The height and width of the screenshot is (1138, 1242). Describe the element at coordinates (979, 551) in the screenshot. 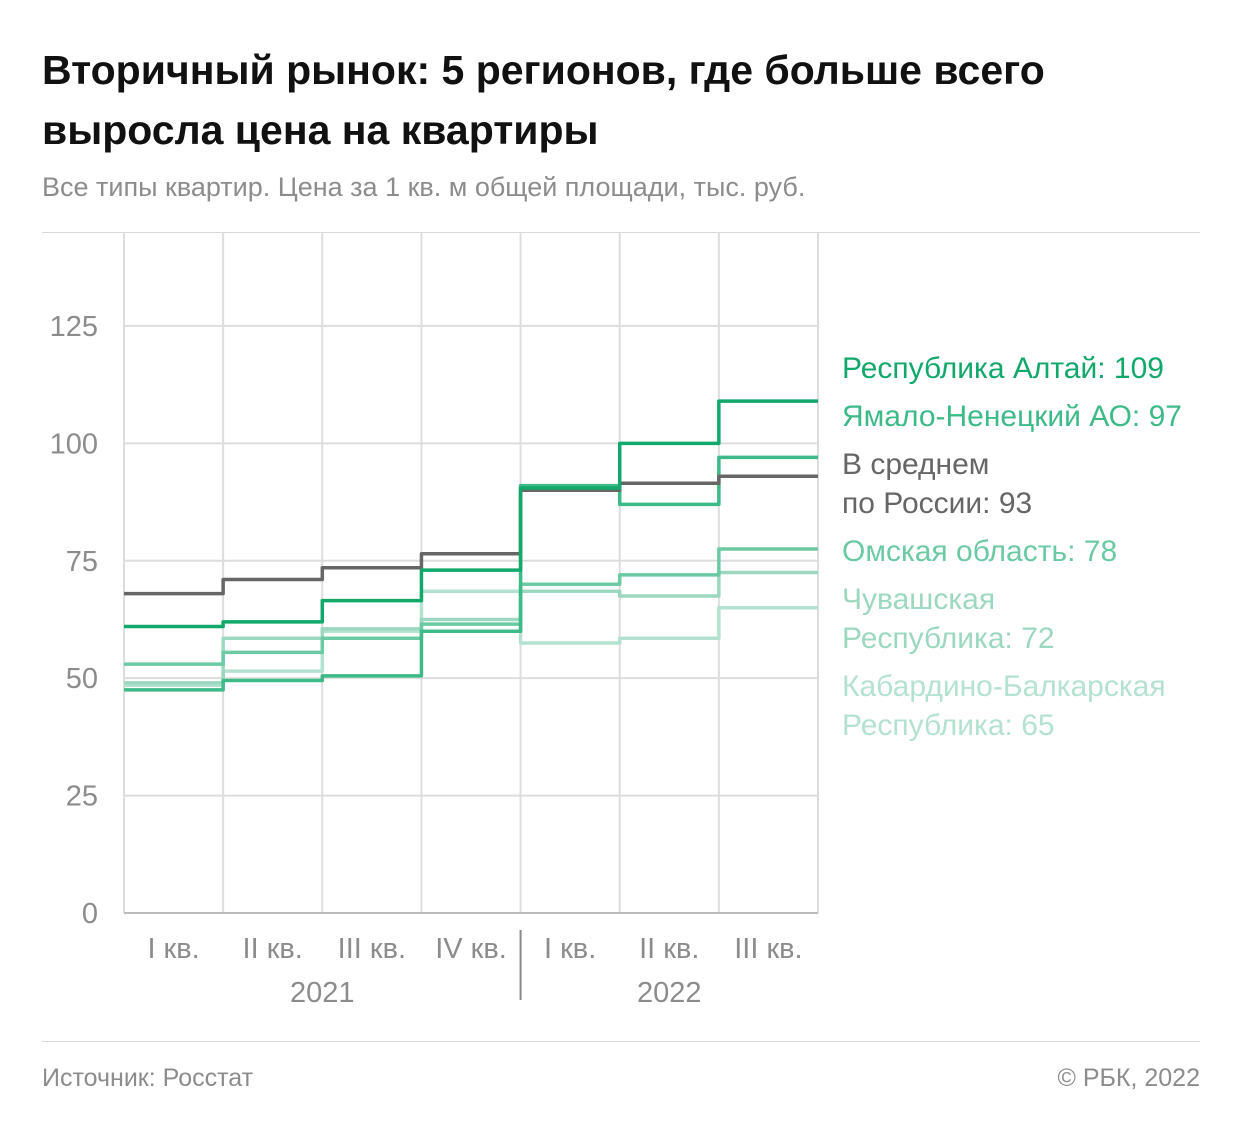

I see `legend-label-2-0: Омская область: 78` at that location.